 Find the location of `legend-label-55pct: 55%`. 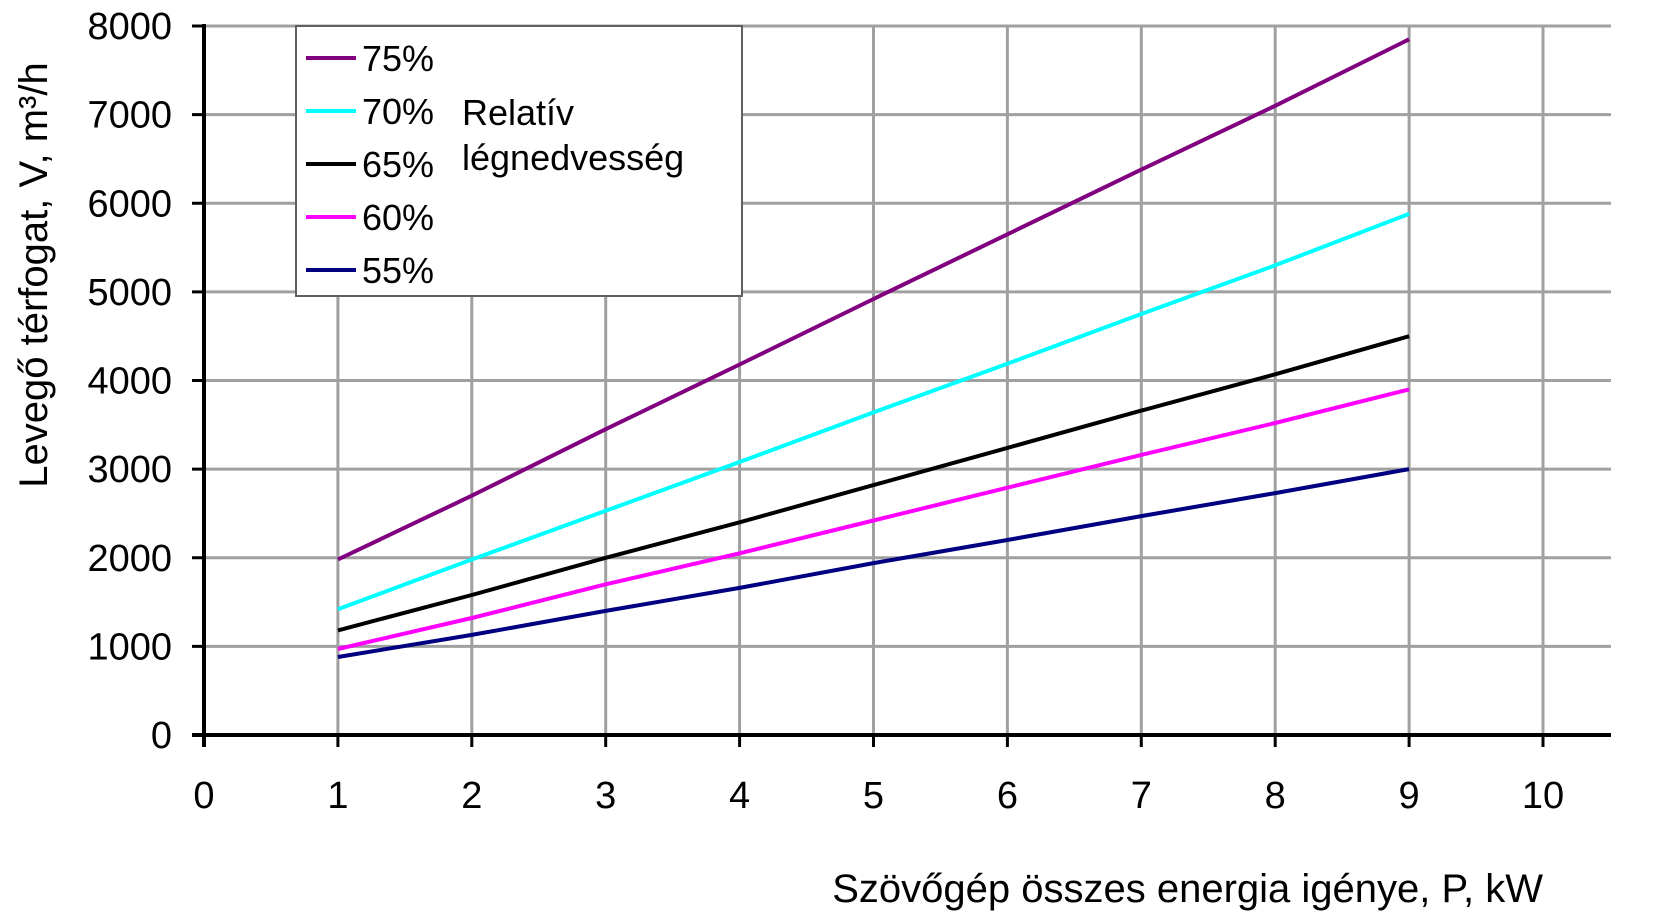

legend-label-55pct: 55% is located at coordinates (398, 270).